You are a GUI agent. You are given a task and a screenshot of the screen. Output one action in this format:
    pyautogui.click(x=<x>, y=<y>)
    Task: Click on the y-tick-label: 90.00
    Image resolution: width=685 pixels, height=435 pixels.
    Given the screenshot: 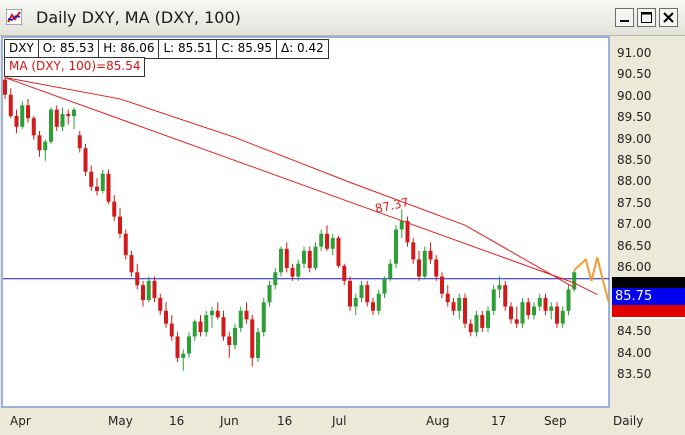 What is the action you would take?
    pyautogui.click(x=634, y=95)
    